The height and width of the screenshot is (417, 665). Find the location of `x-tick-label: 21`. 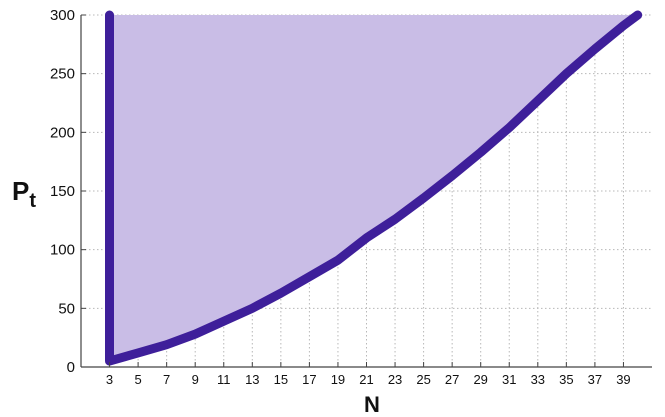

x-tick-label: 21 is located at coordinates (366, 379).